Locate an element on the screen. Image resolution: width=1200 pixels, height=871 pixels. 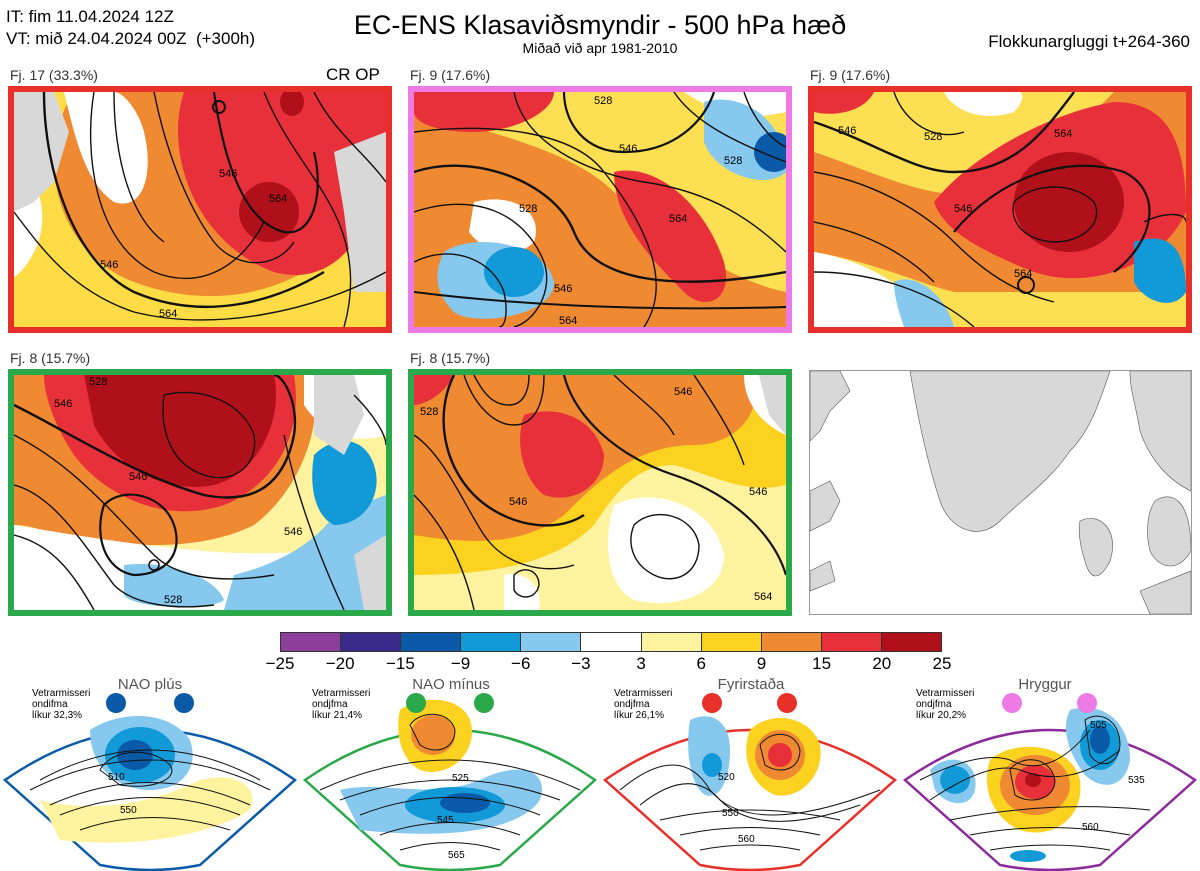
base-map is located at coordinates (1000, 492).